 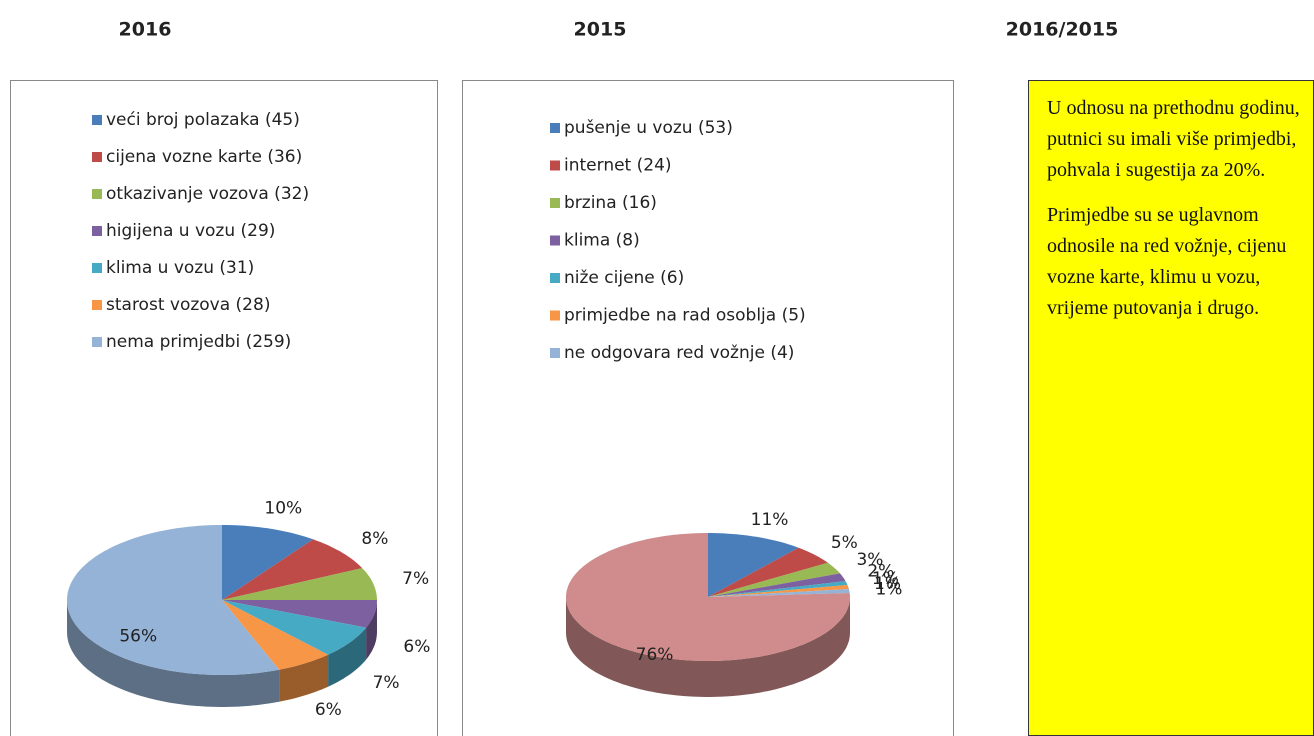 What do you see at coordinates (207, 194) in the screenshot?
I see `legend-label: otkazivanje vozova (32)` at bounding box center [207, 194].